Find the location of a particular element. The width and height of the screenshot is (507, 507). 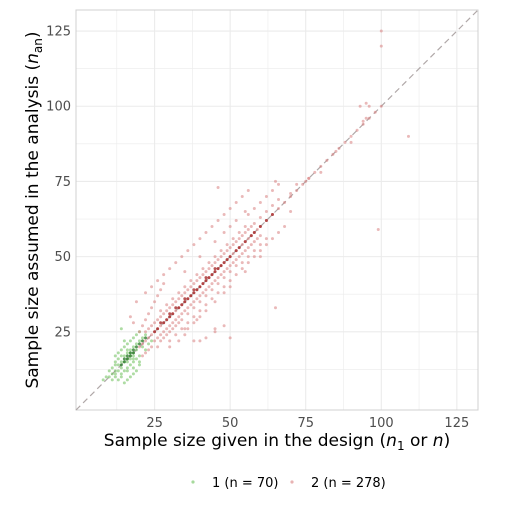

y-tick-label: 50 is located at coordinates (62, 257).